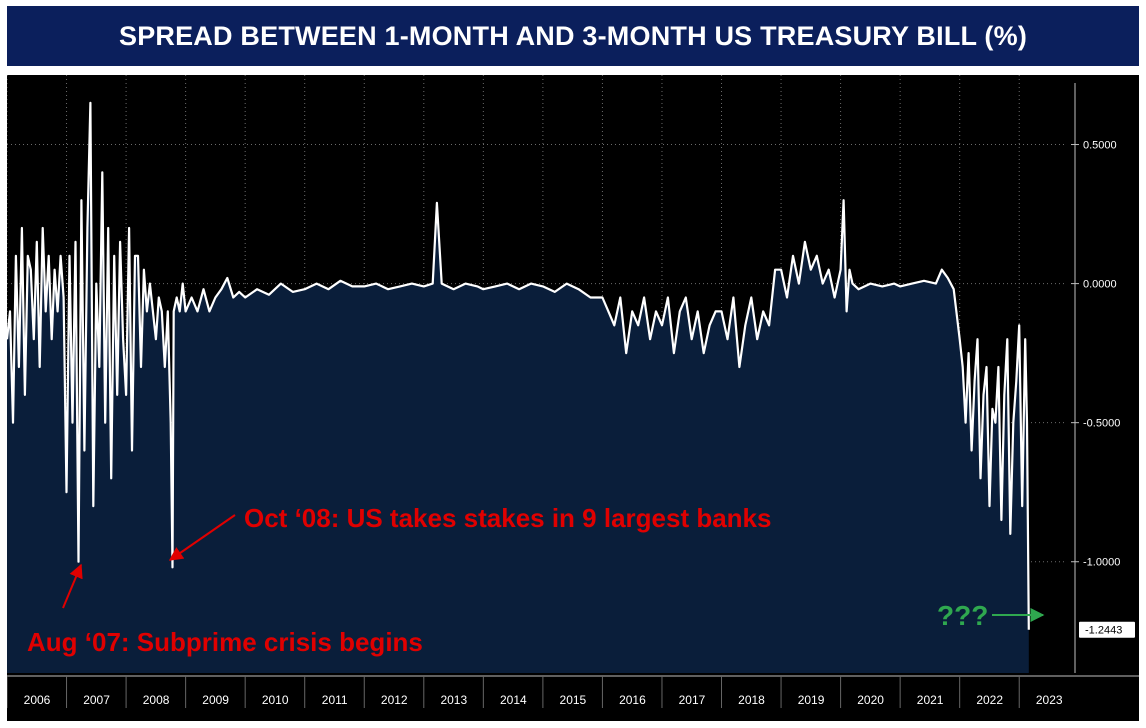 This screenshot has height=728, width=1146. I want to click on y-tick-label: -1.0000, so click(1101, 563).